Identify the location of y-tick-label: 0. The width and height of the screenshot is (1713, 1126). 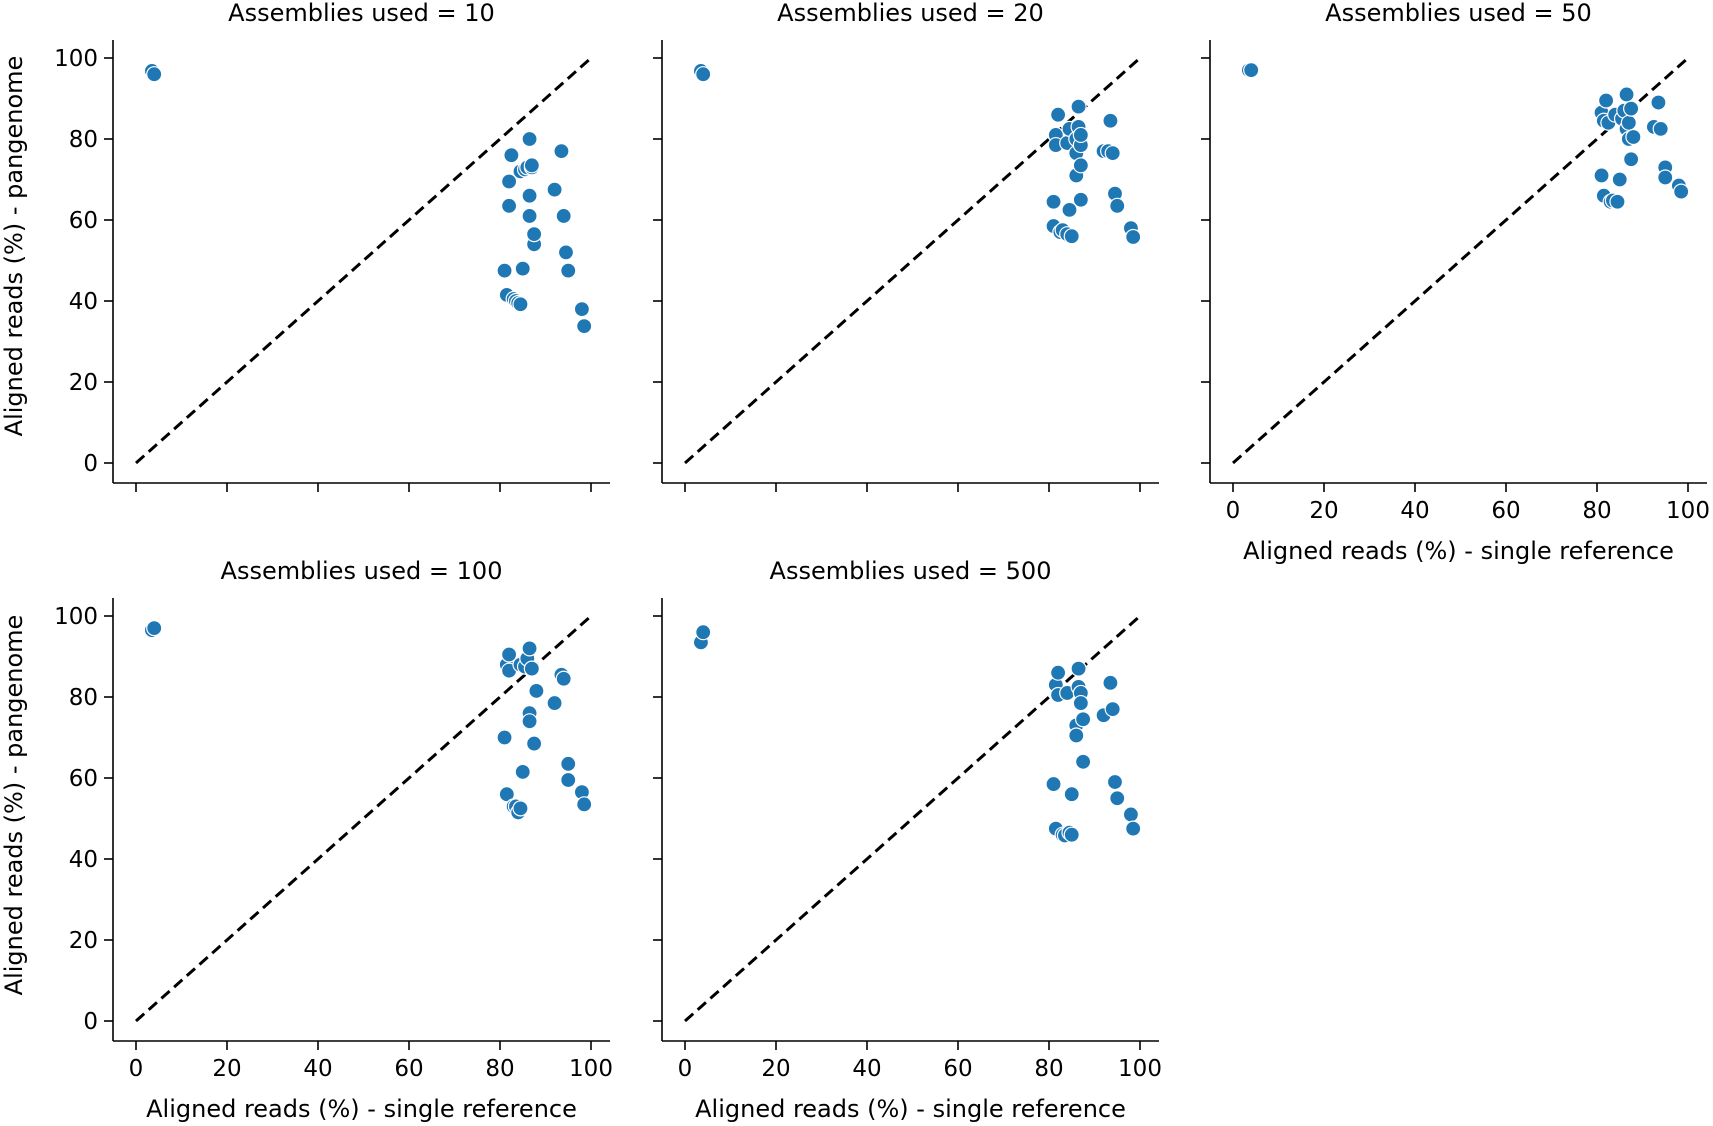
(90, 464).